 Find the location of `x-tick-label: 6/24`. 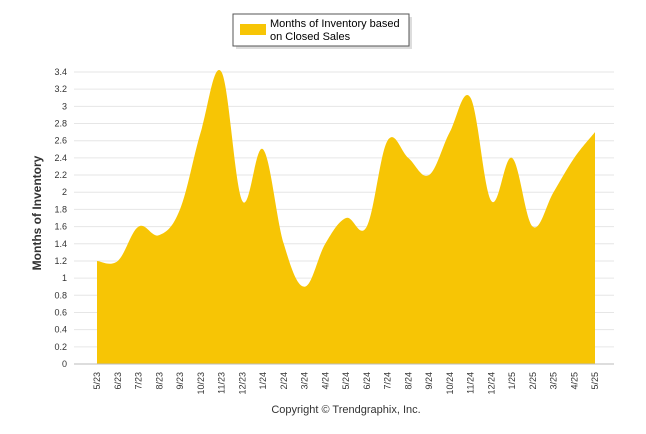

x-tick-label: 6/24 is located at coordinates (367, 381).